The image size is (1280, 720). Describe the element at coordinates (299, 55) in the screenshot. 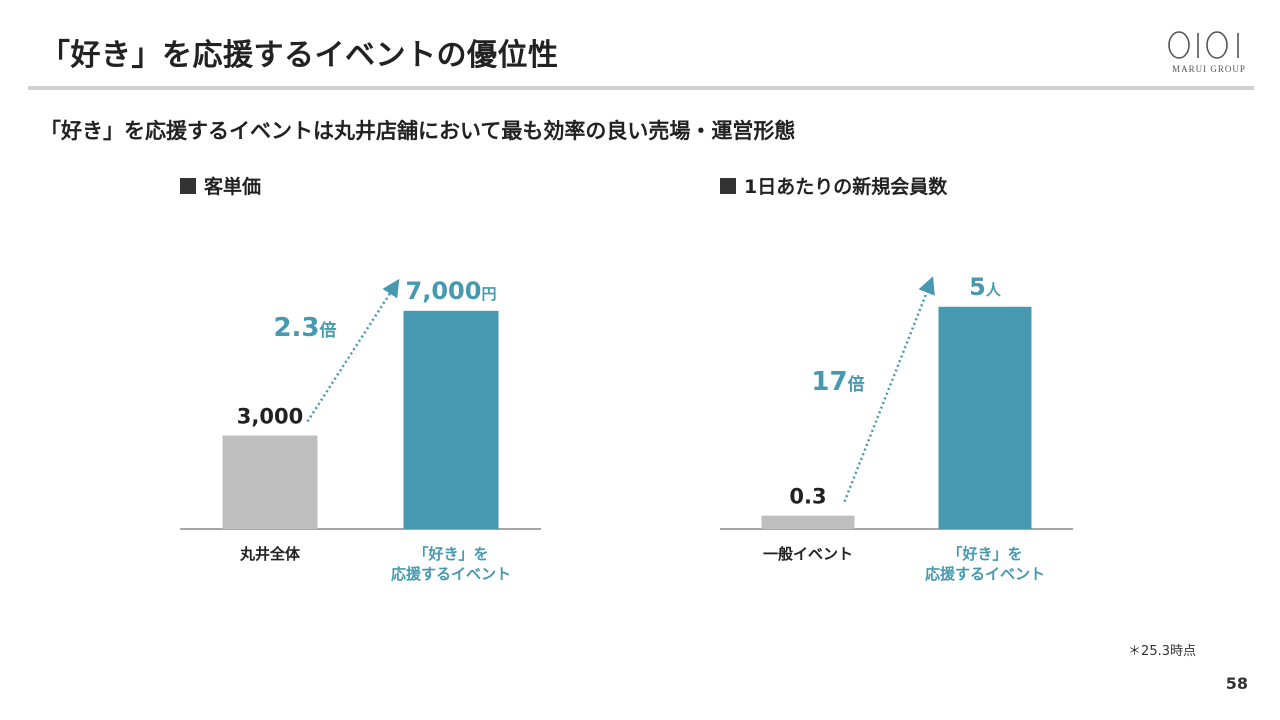

I see `page-title: 「好き」を応援するイベントの優位性` at that location.